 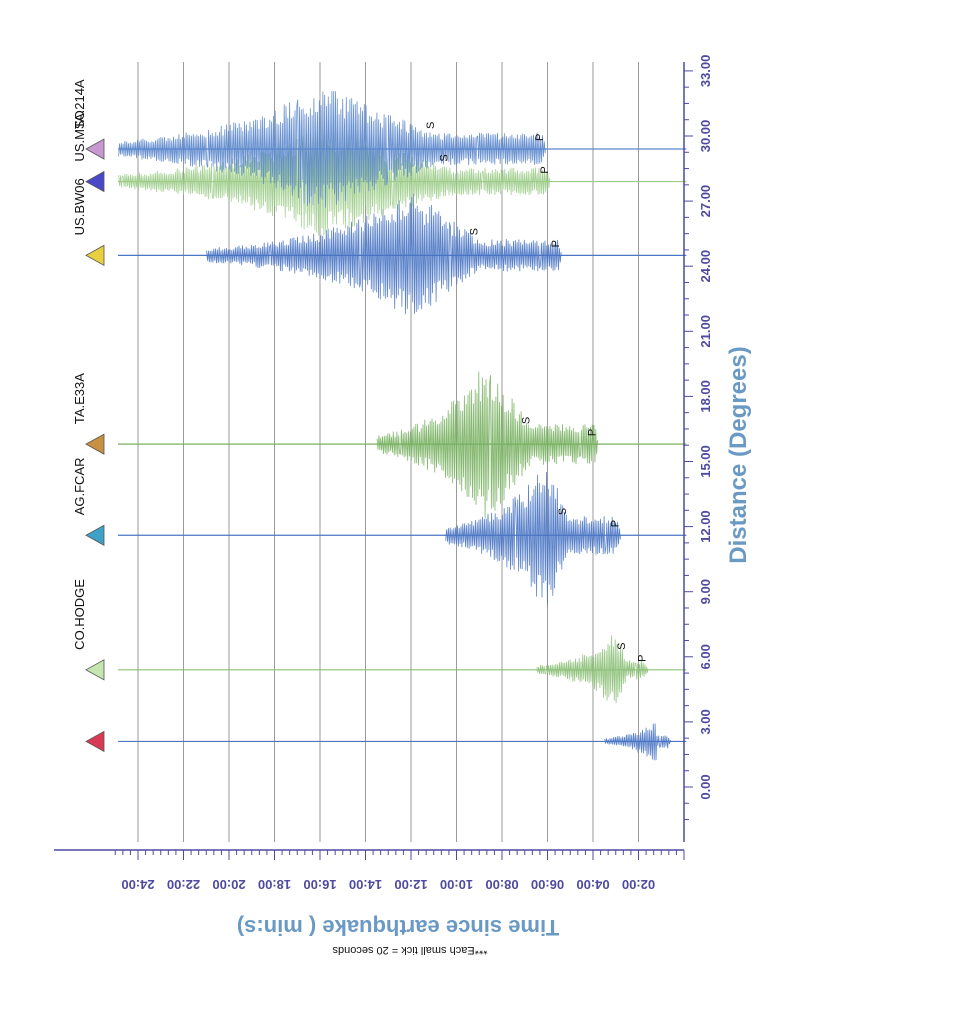 I want to click on distance-tick-label: 18.00, so click(x=705, y=396).